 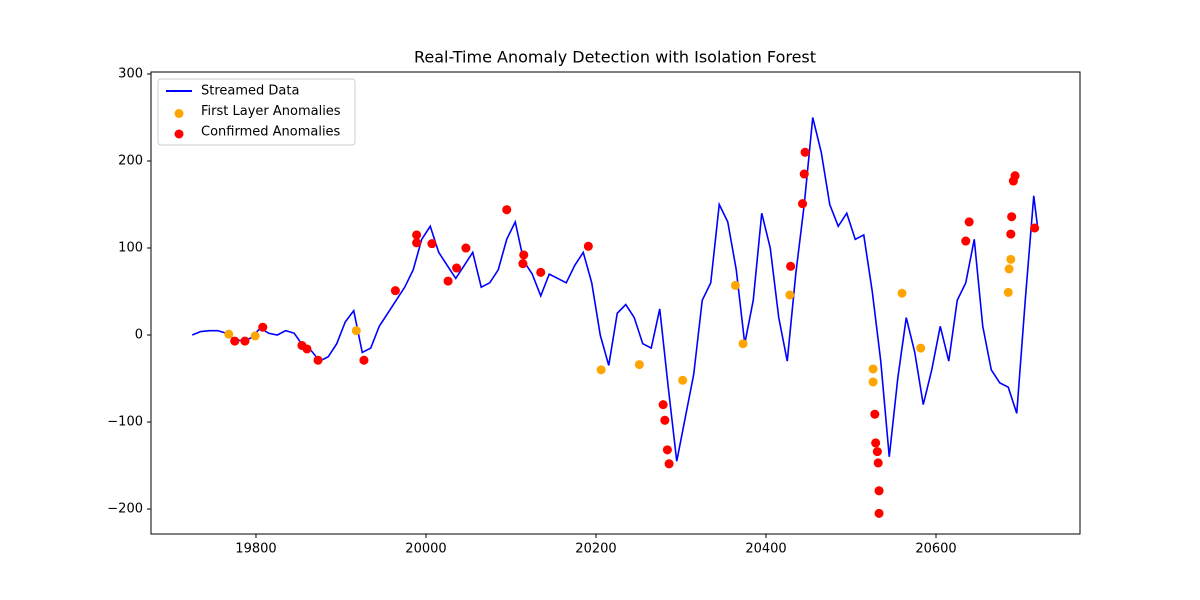 What do you see at coordinates (125, 509) in the screenshot?
I see `y-tick-label: −200` at bounding box center [125, 509].